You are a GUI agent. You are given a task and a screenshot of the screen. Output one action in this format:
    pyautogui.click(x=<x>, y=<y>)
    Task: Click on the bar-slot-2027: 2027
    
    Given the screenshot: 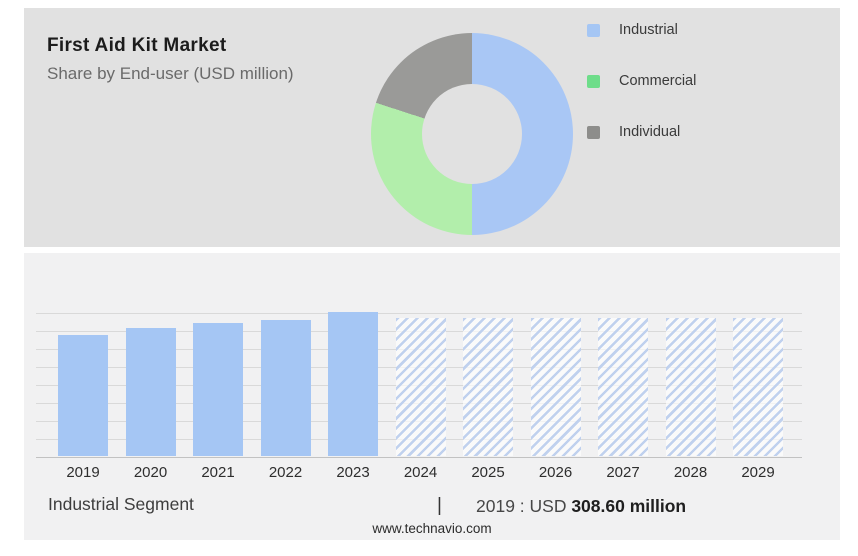 What is the action you would take?
    pyautogui.click(x=623, y=397)
    